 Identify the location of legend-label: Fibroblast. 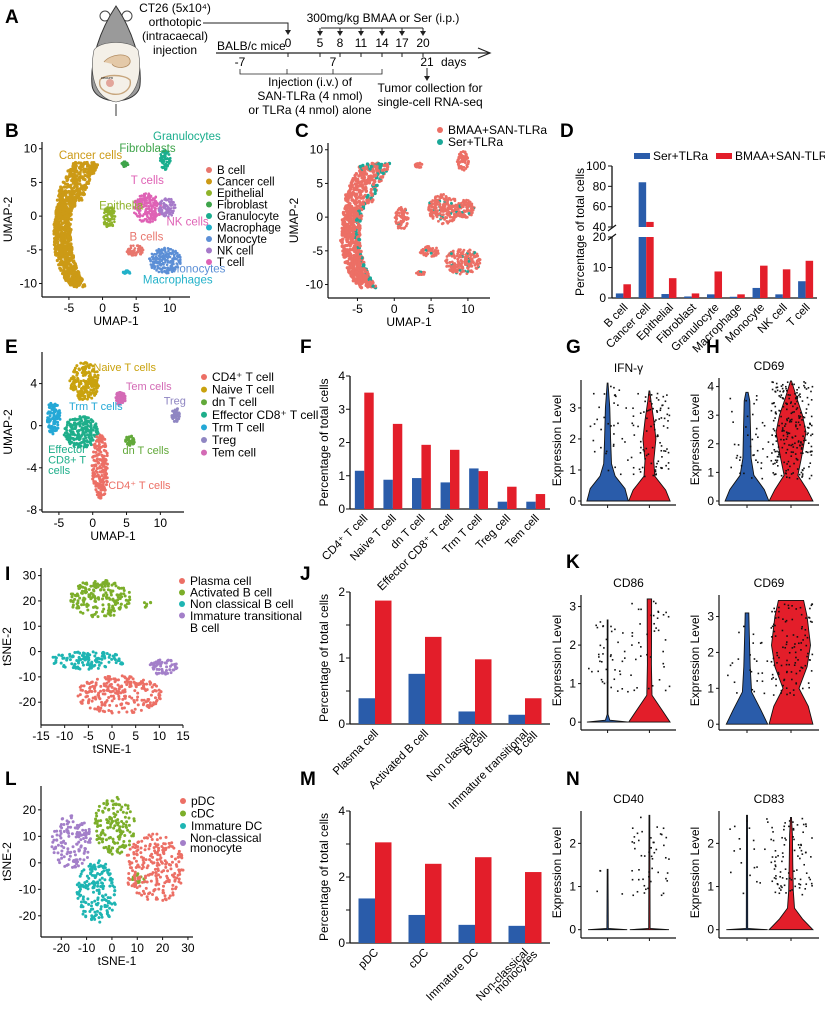
(242, 206).